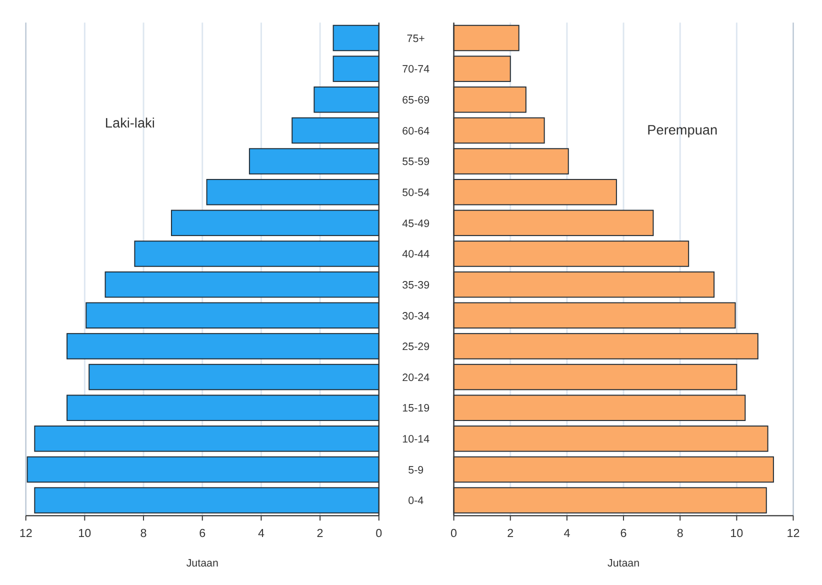 Image resolution: width=822 pixels, height=585 pixels. Describe the element at coordinates (416, 131) in the screenshot. I see `y-tick-label: 60-64` at that location.